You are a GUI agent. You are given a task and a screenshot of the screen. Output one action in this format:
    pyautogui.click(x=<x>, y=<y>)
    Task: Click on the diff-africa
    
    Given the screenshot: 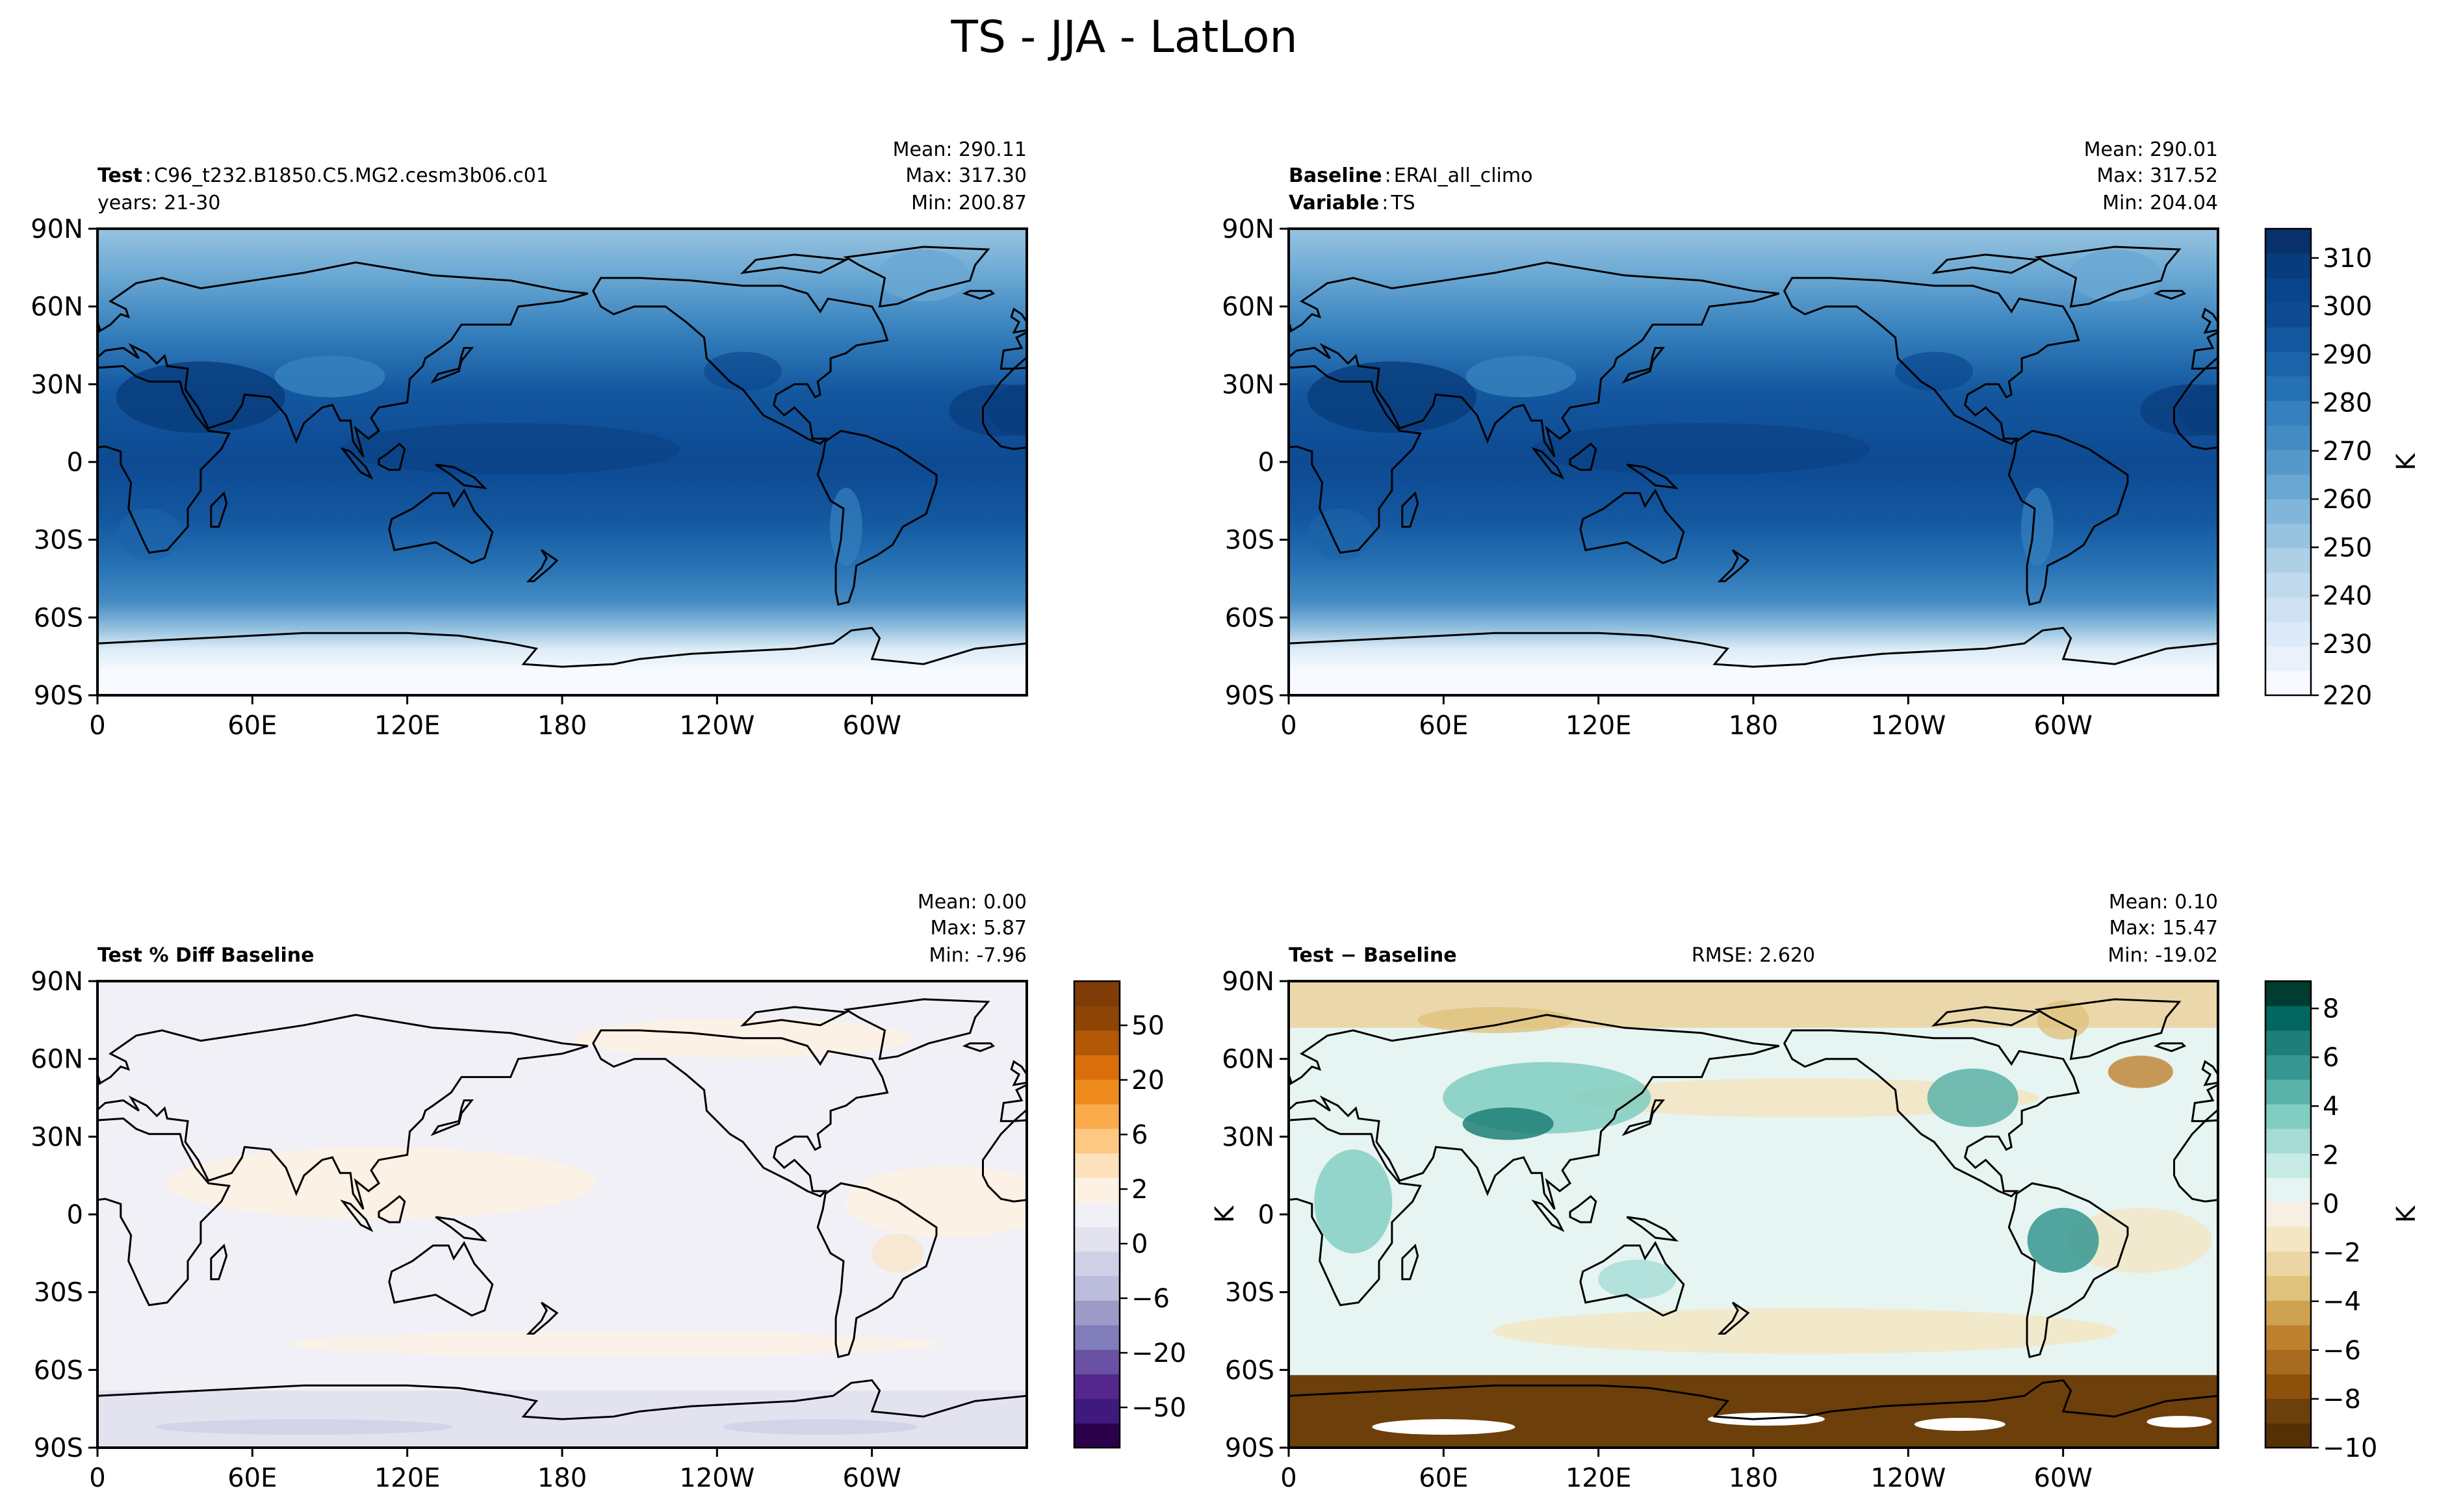 What is the action you would take?
    pyautogui.click(x=1353, y=1201)
    